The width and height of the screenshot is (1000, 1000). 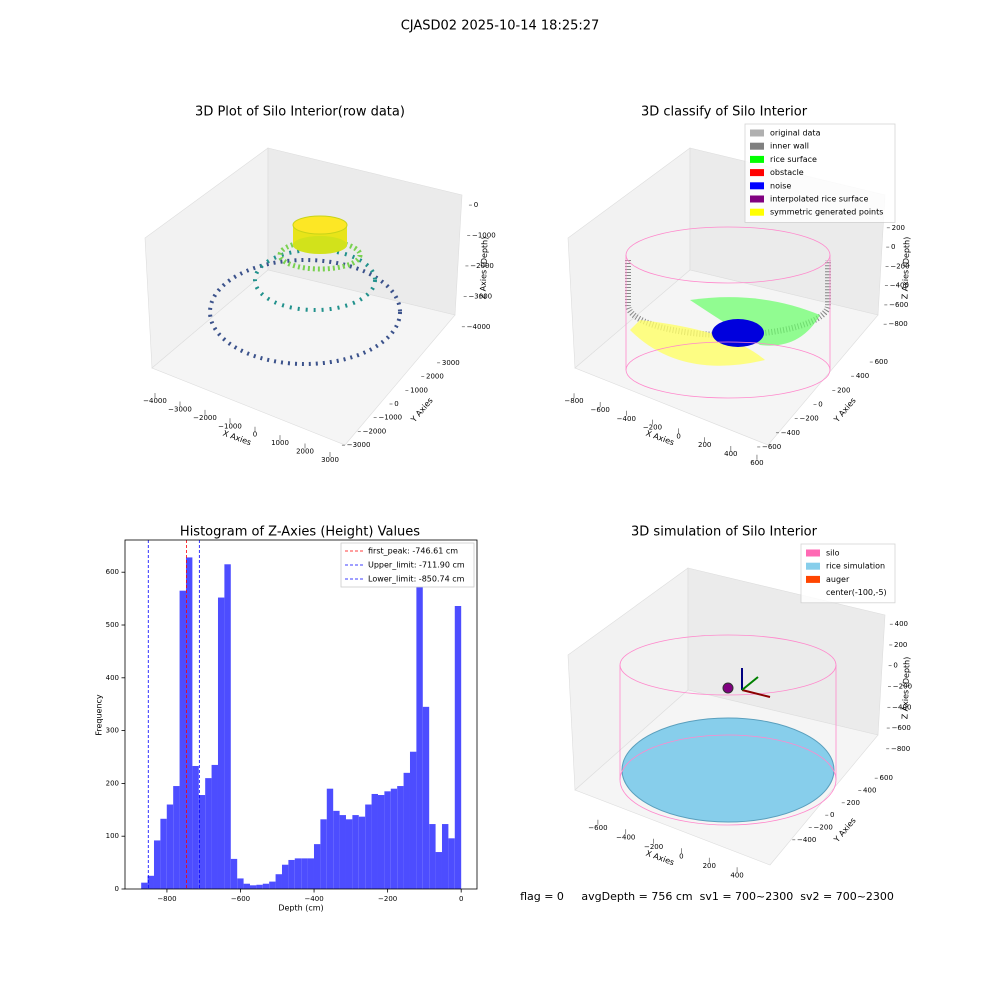 What do you see at coordinates (856, 592) in the screenshot?
I see `legend-label: center(-100,-5)` at bounding box center [856, 592].